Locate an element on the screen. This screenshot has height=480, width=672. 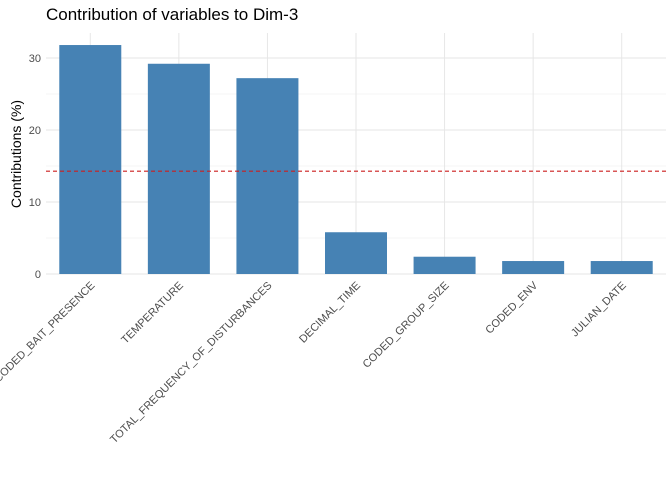
y-tick-labels: 0 10 20 30 is located at coordinates (35, 167).